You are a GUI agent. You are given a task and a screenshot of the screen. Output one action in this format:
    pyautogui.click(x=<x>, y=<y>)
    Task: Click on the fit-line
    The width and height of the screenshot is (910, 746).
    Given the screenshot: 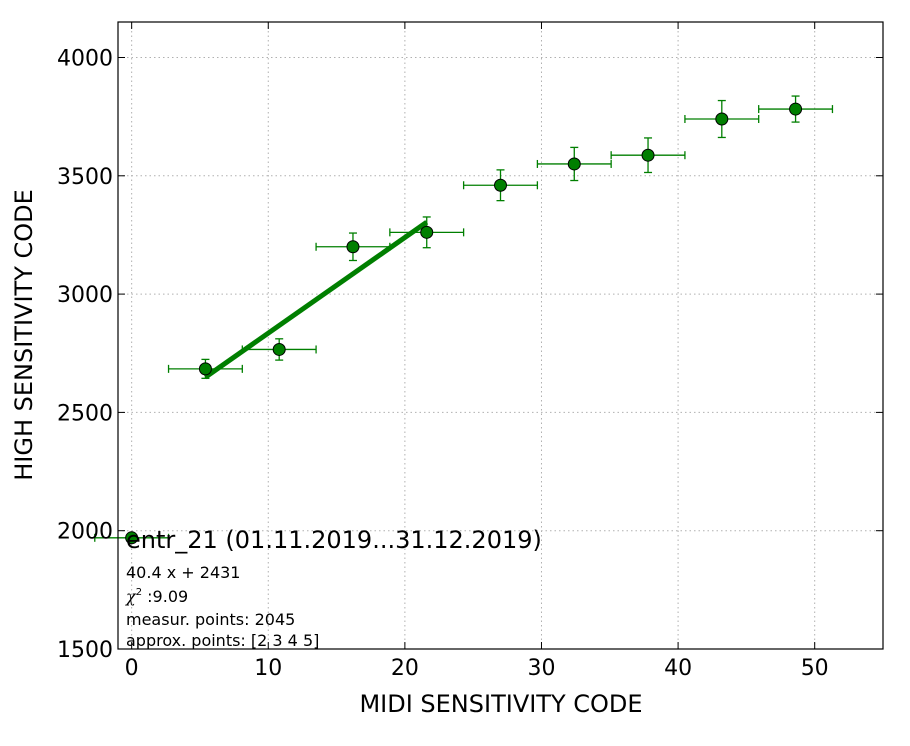 What is the action you would take?
    pyautogui.click(x=316, y=300)
    